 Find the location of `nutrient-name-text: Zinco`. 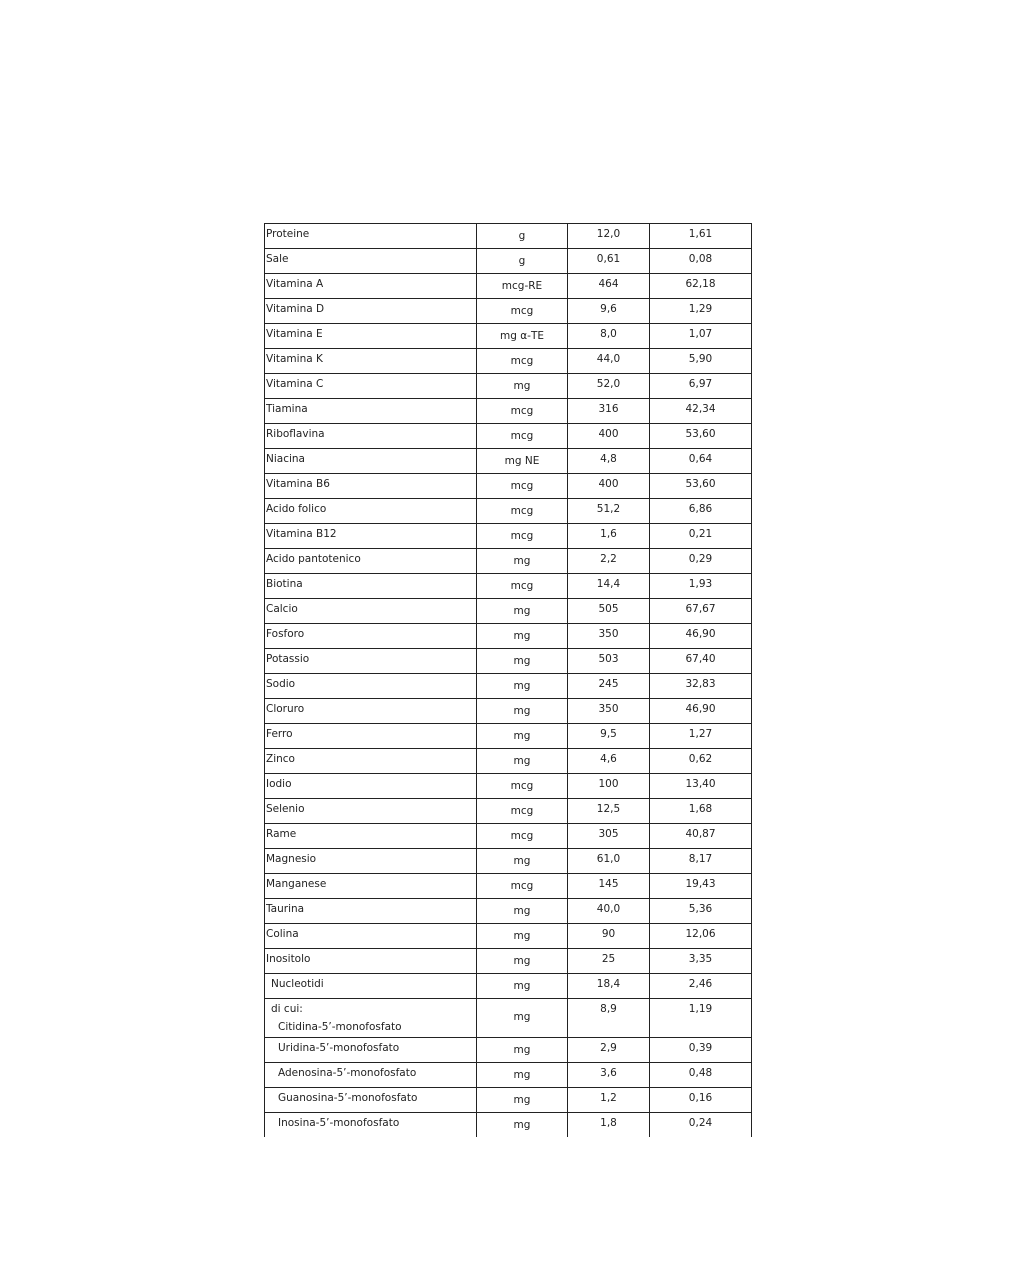

nutrient-name-text: Zinco is located at coordinates (280, 759).